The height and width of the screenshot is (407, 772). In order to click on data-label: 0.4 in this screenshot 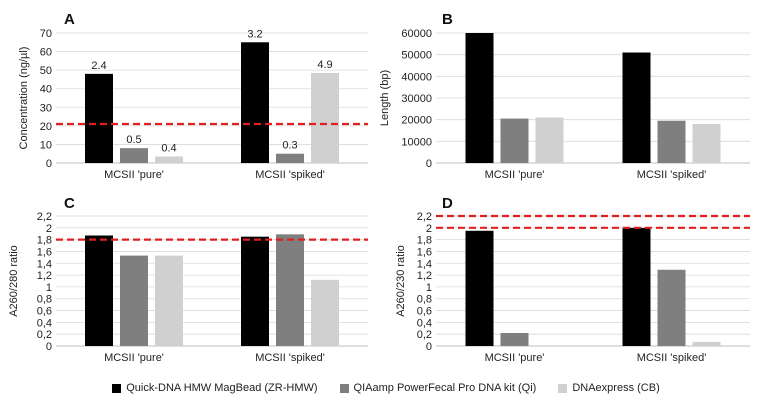, I will do `click(168, 149)`.